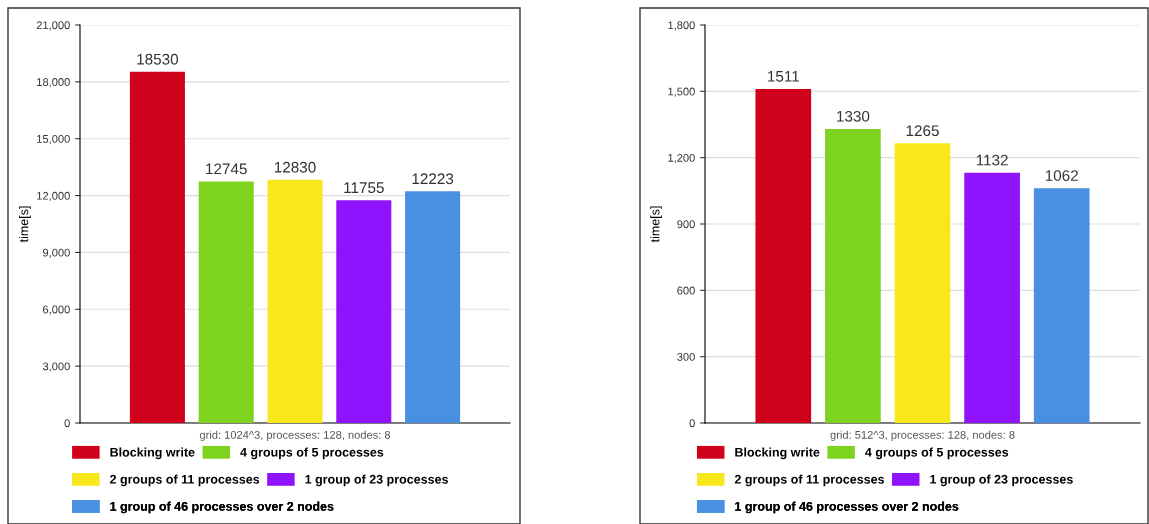 This screenshot has width=1149, height=524. What do you see at coordinates (53, 139) in the screenshot?
I see `y-tick-label: 15,000` at bounding box center [53, 139].